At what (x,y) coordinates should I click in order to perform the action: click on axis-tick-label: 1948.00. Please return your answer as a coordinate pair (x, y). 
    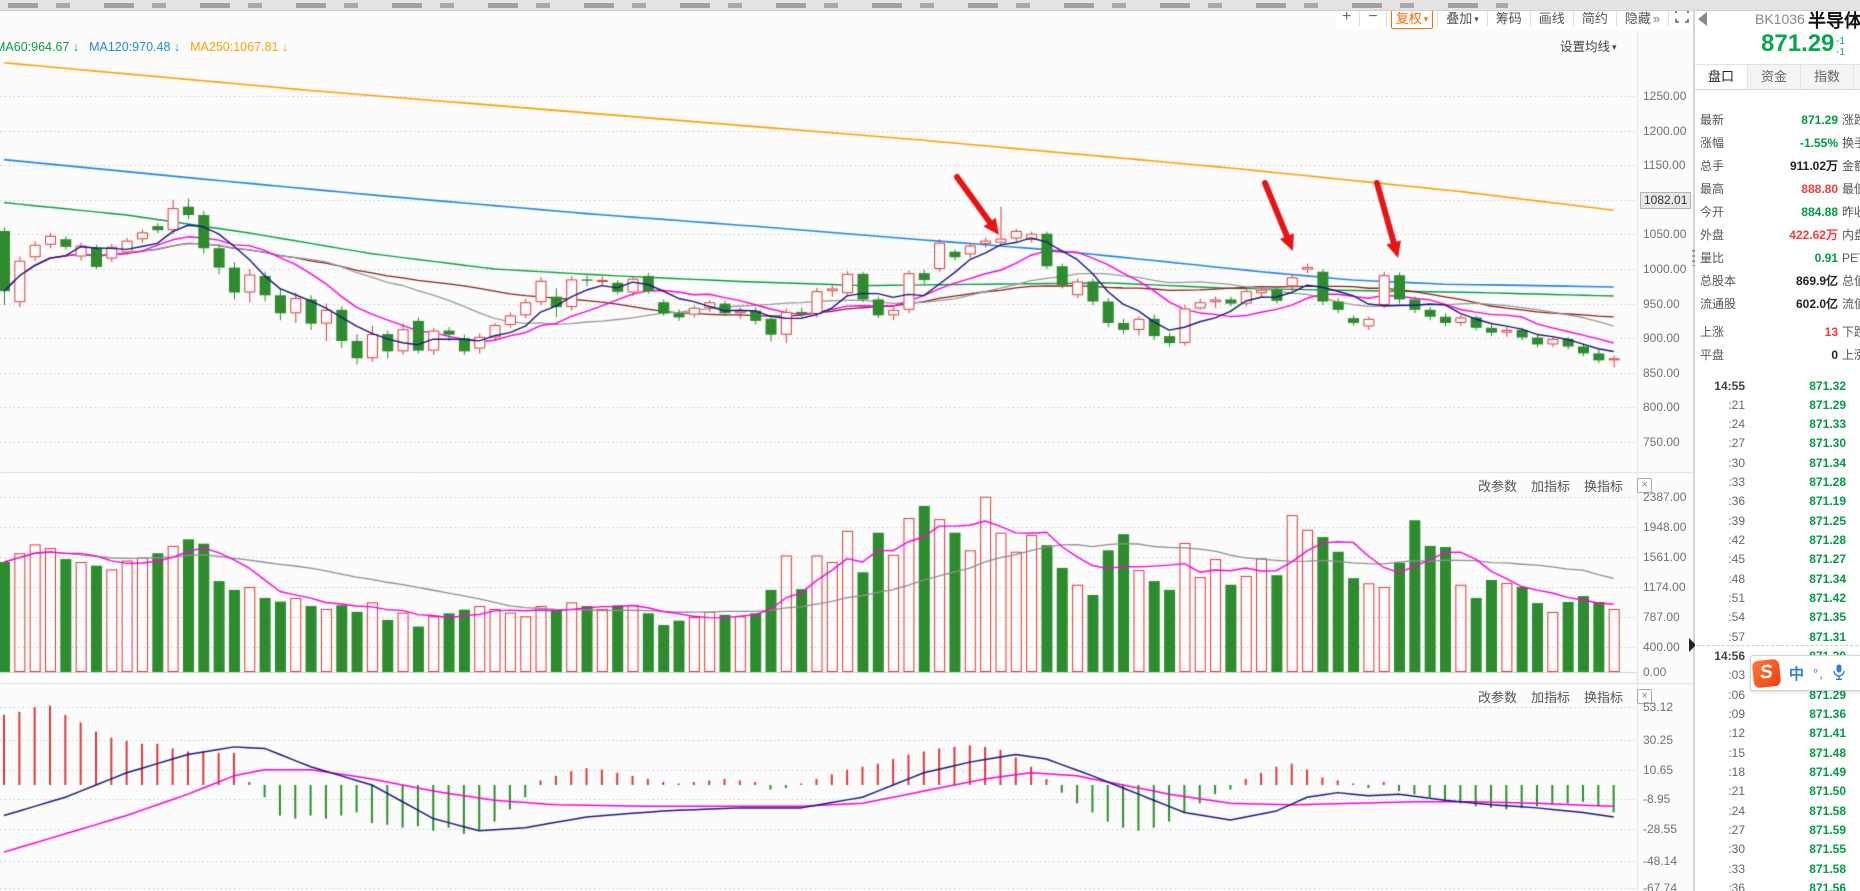
    Looking at the image, I should click on (1665, 527).